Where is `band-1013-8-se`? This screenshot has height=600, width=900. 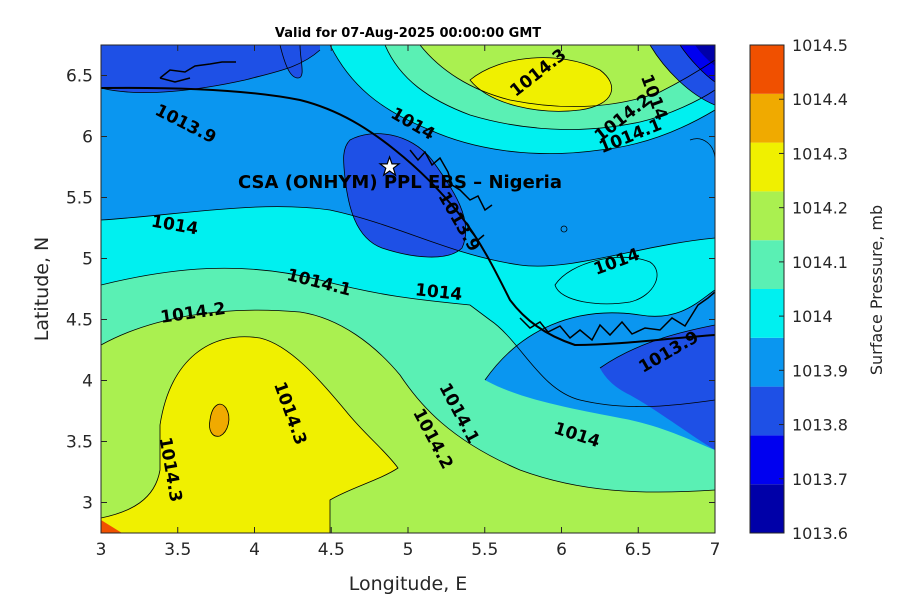
band-1013-8-se is located at coordinates (657, 387).